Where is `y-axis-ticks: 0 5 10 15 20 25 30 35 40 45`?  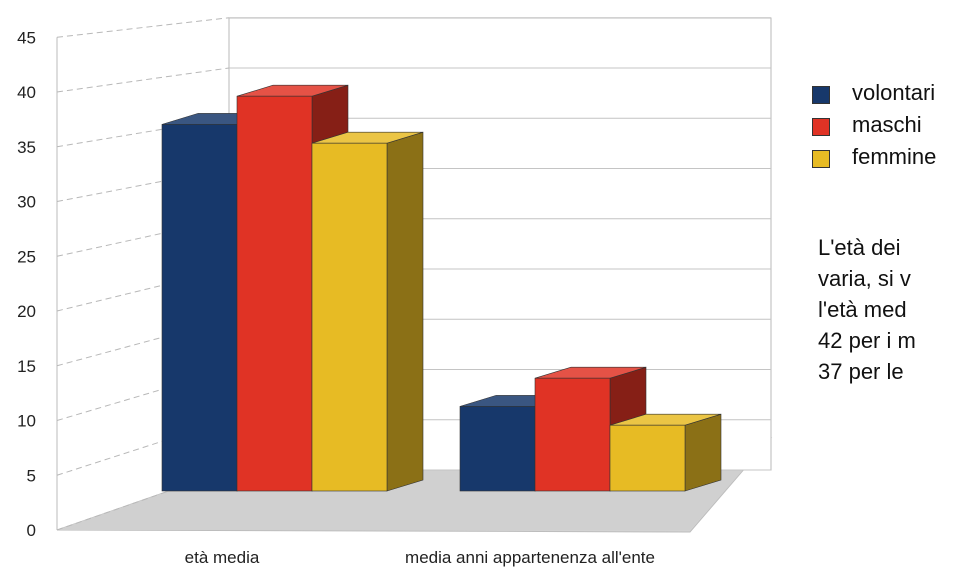
y-axis-ticks: 0 5 10 15 20 25 30 35 40 45 is located at coordinates (26, 284).